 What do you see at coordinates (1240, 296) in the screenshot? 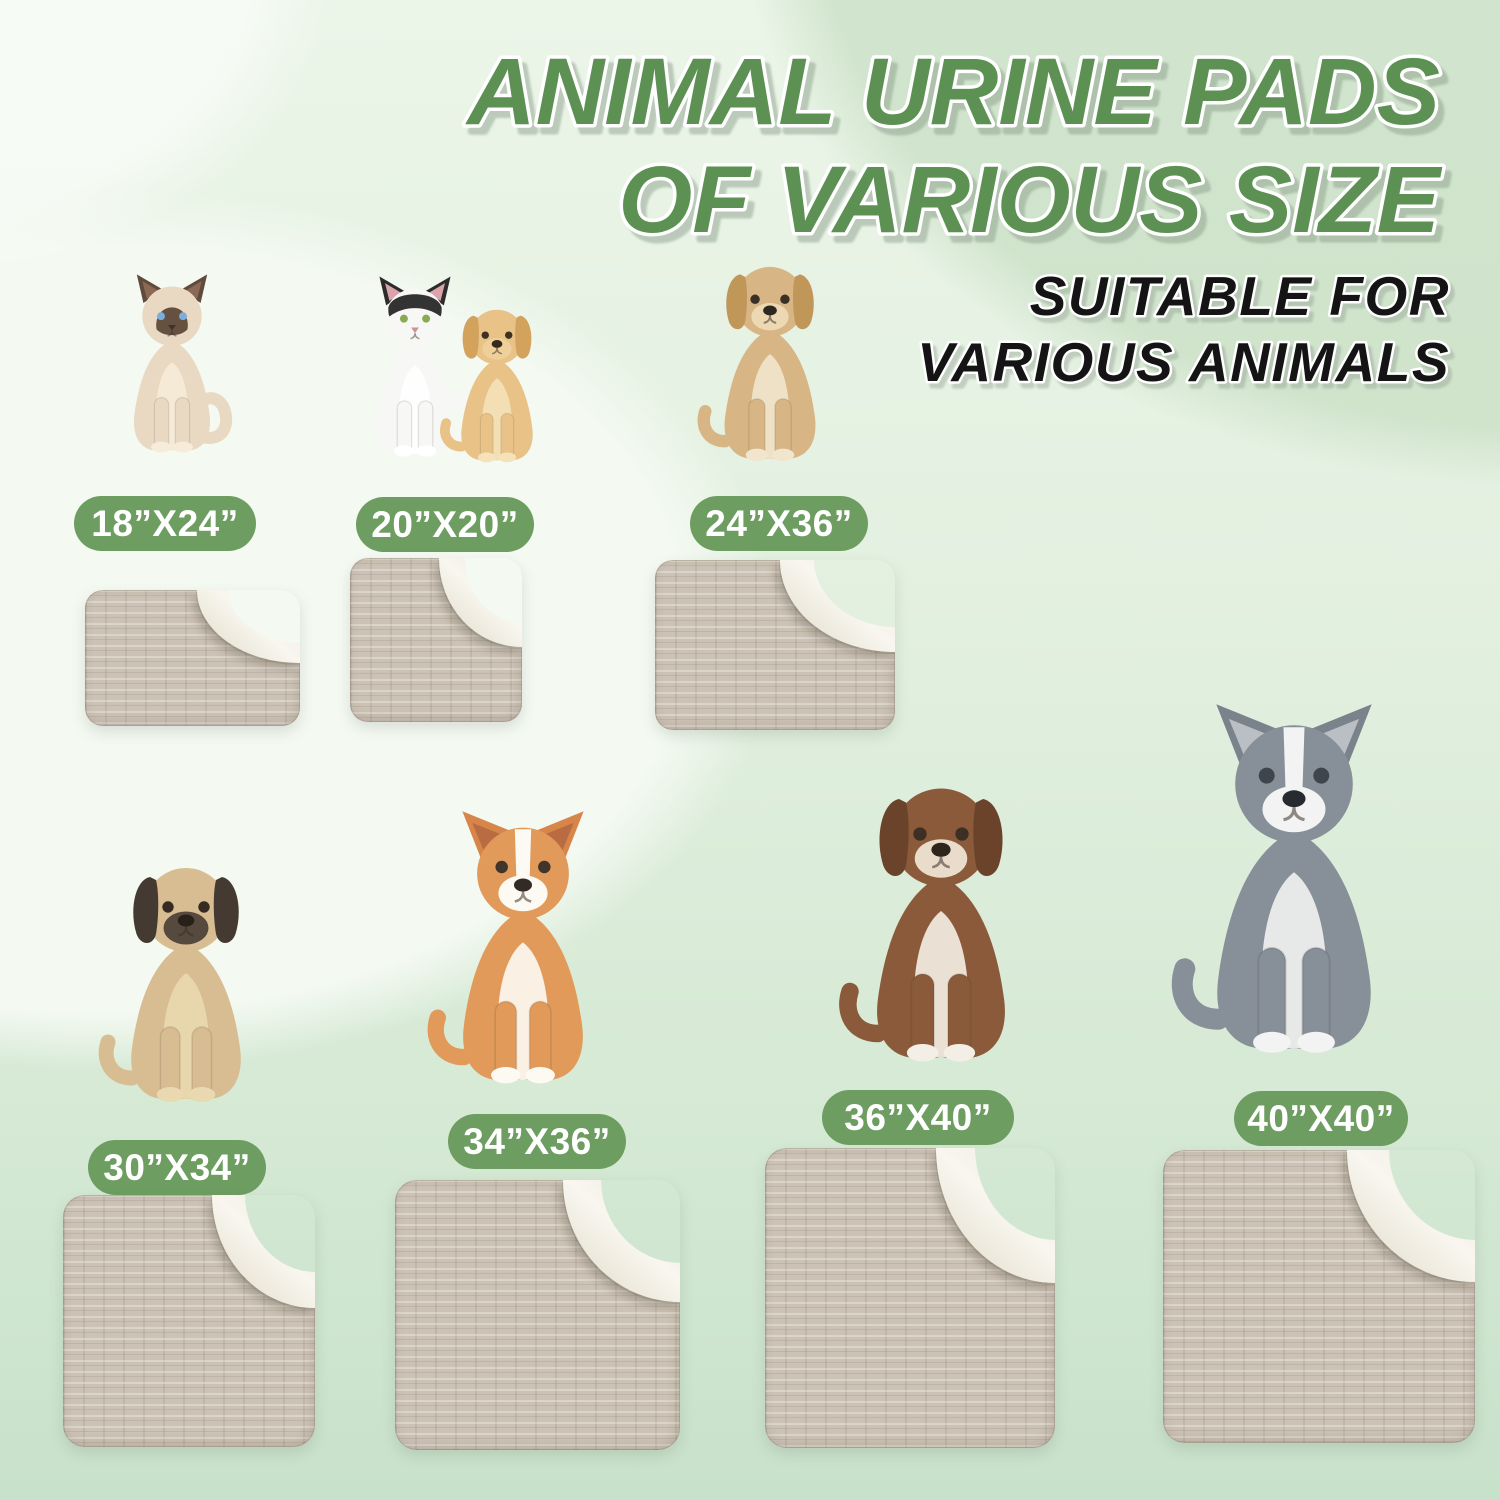
I see `subtitle-line-1: SUITABLE FOR` at bounding box center [1240, 296].